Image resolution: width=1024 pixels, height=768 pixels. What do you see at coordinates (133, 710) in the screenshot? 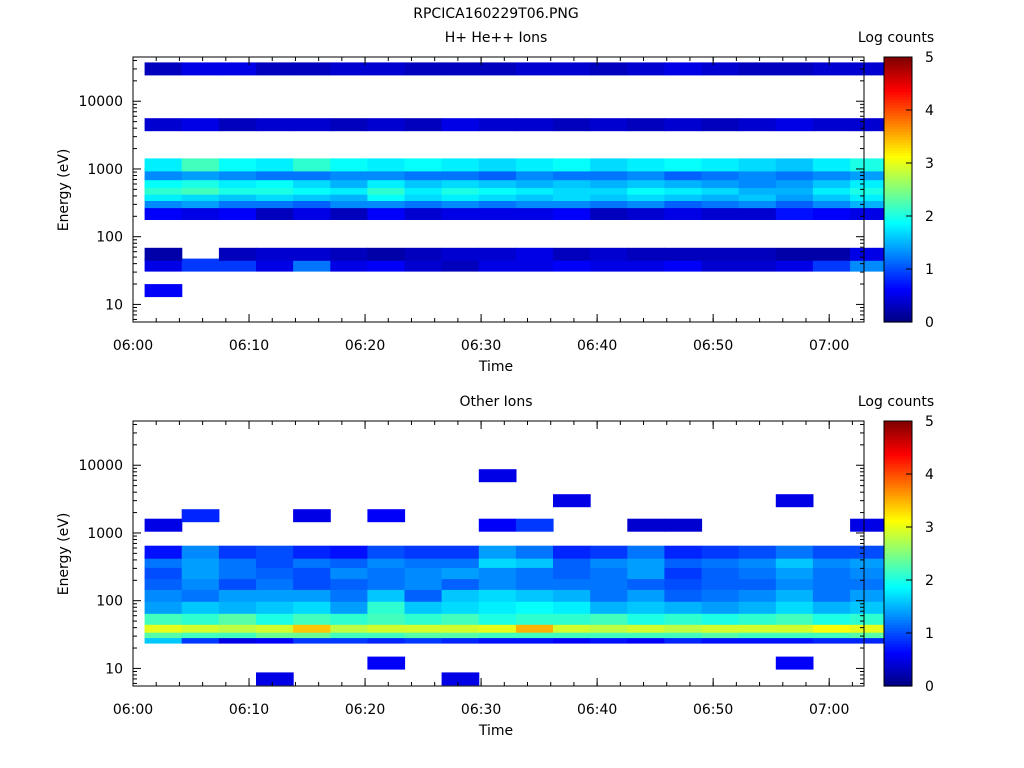
I see `x-tick-label: 06:00` at bounding box center [133, 710].